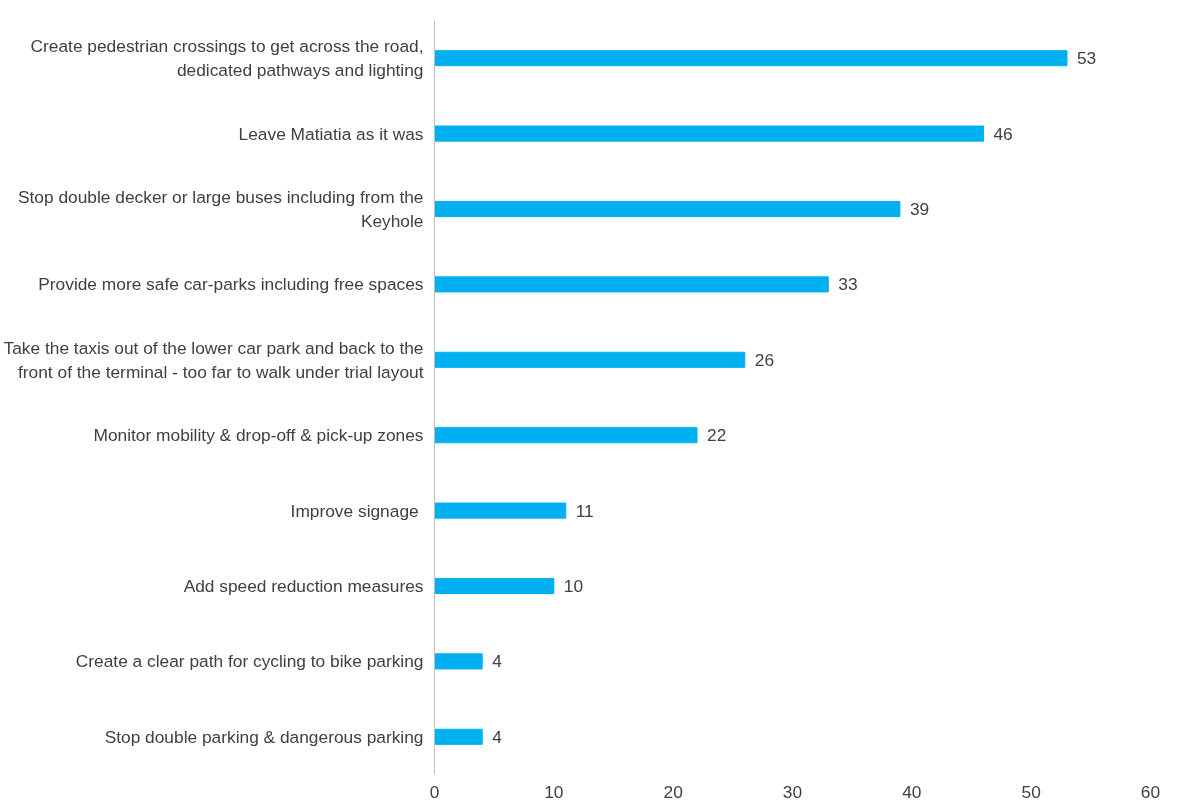  What do you see at coordinates (231, 284) in the screenshot?
I see `y-tick-label: Provide more safe car-parks including free spaces` at bounding box center [231, 284].